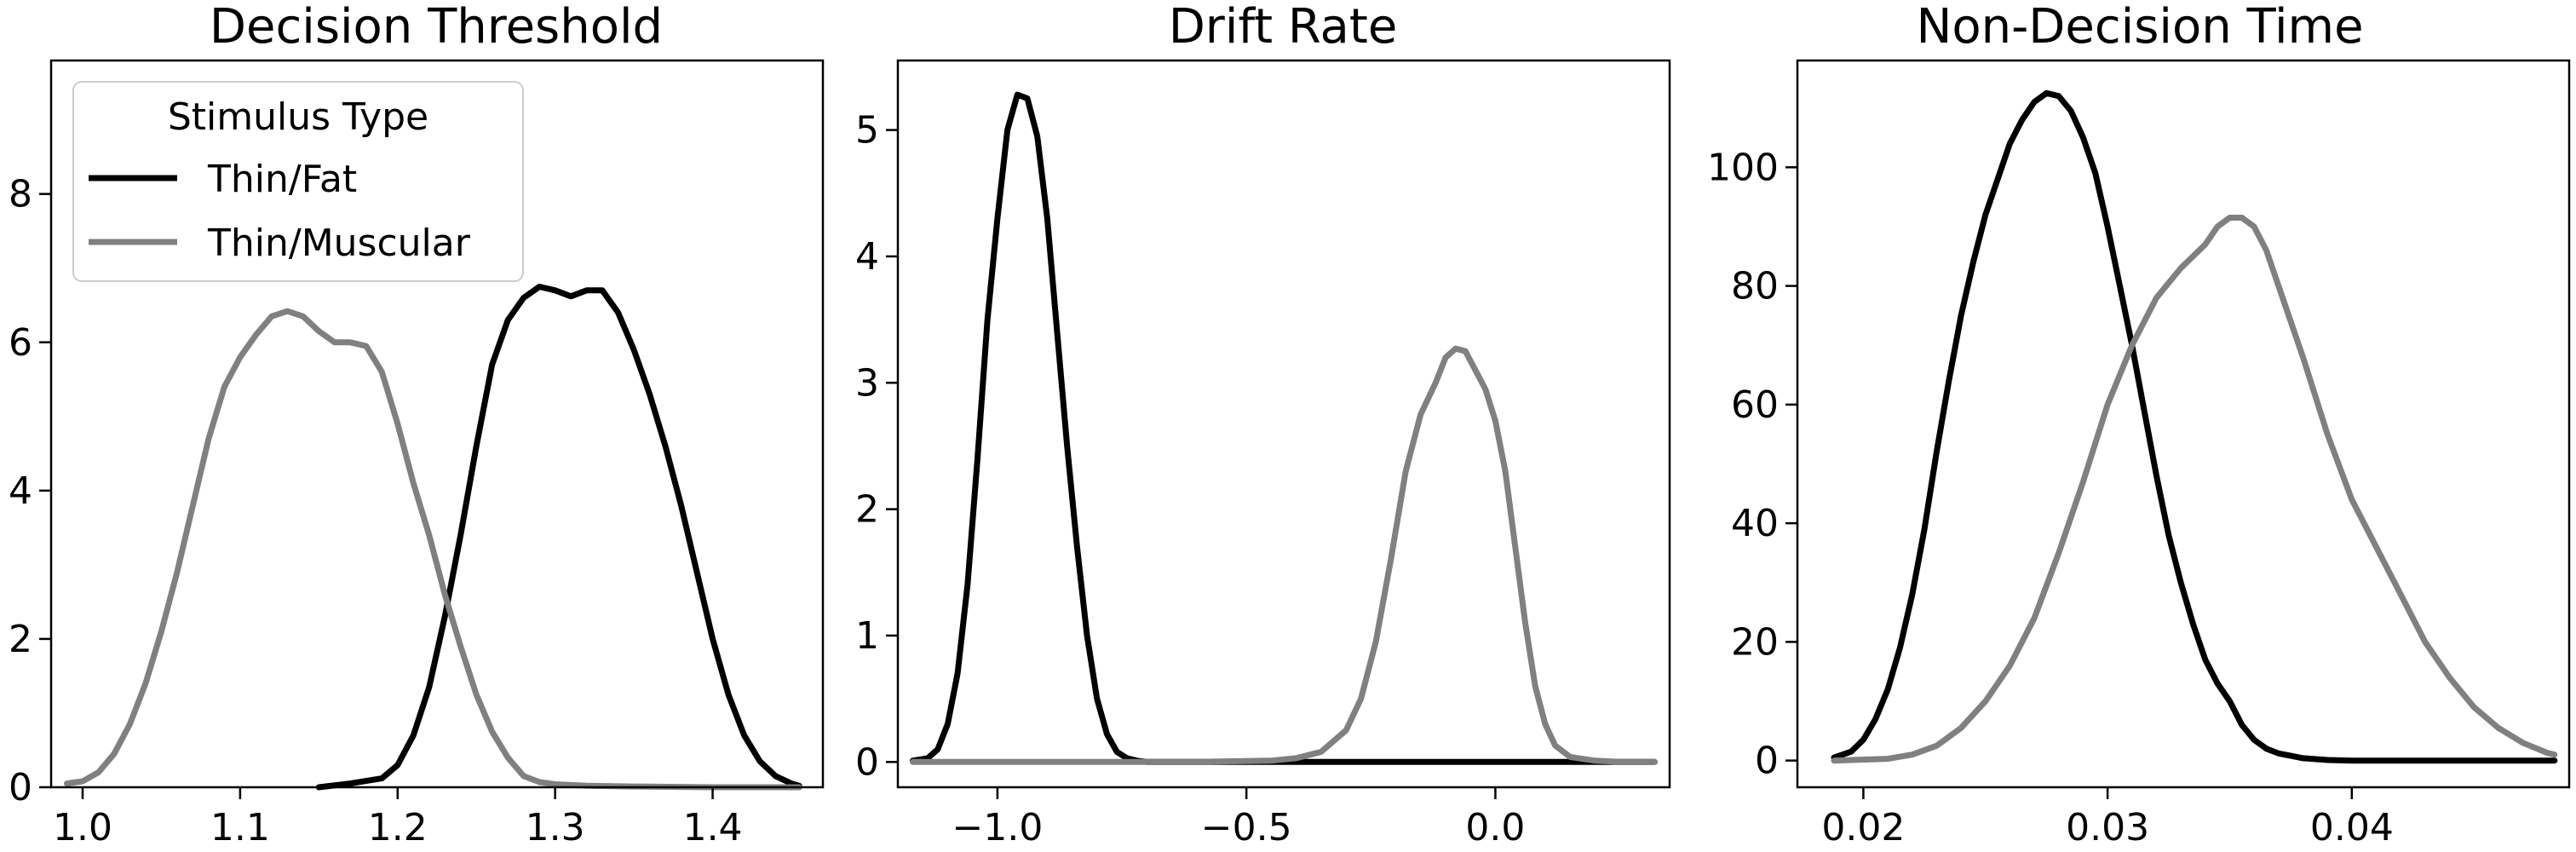 The image size is (2576, 852). What do you see at coordinates (867, 131) in the screenshot?
I see `y-tick-label: 5` at bounding box center [867, 131].